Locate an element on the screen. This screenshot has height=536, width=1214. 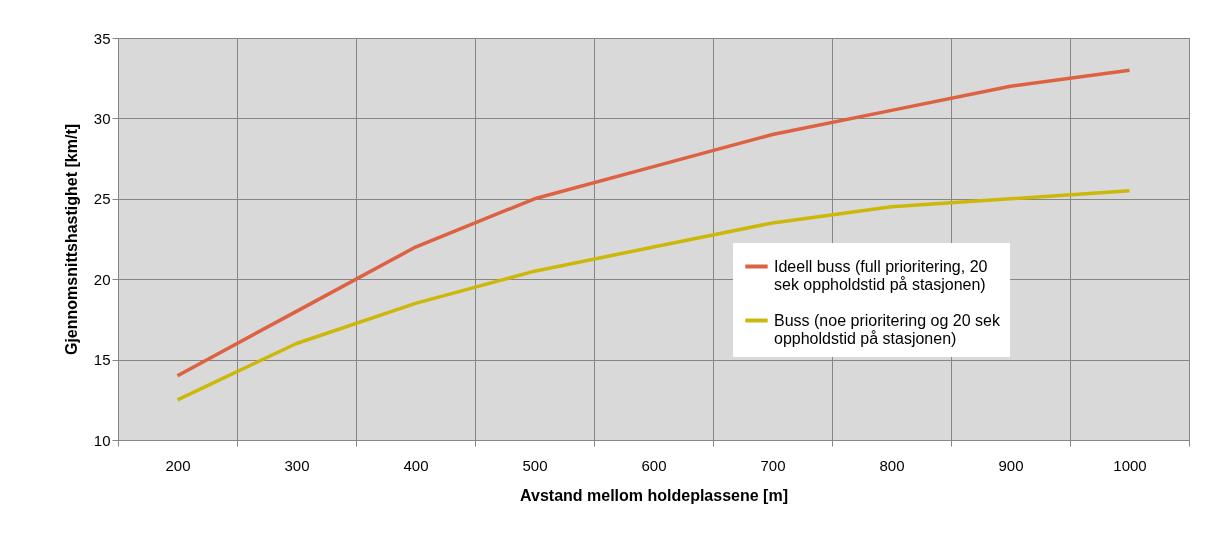
x-tick-label: 300 is located at coordinates (297, 465).